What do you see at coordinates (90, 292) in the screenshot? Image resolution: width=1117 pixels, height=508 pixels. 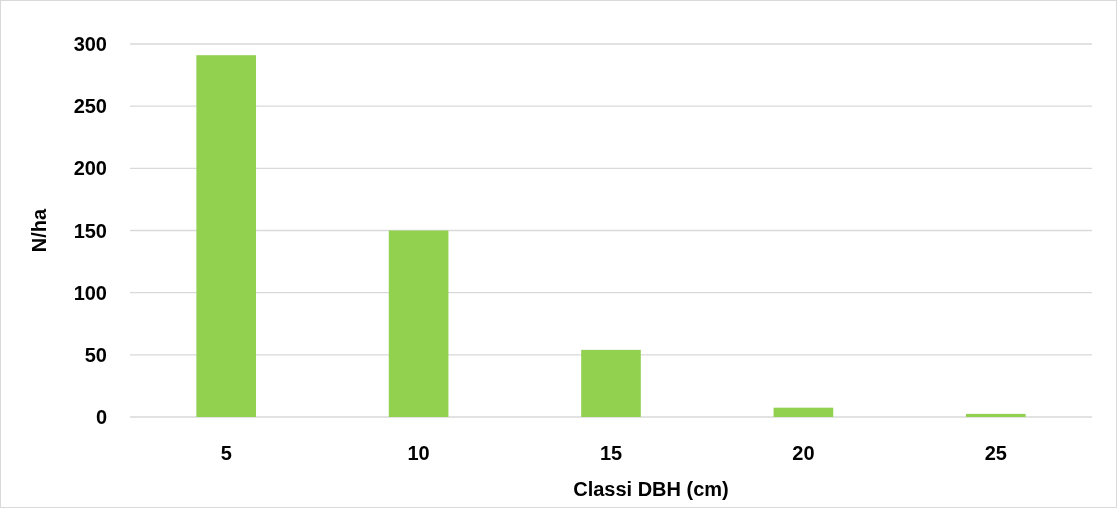 I see `y-tick-label: 100` at bounding box center [90, 292].